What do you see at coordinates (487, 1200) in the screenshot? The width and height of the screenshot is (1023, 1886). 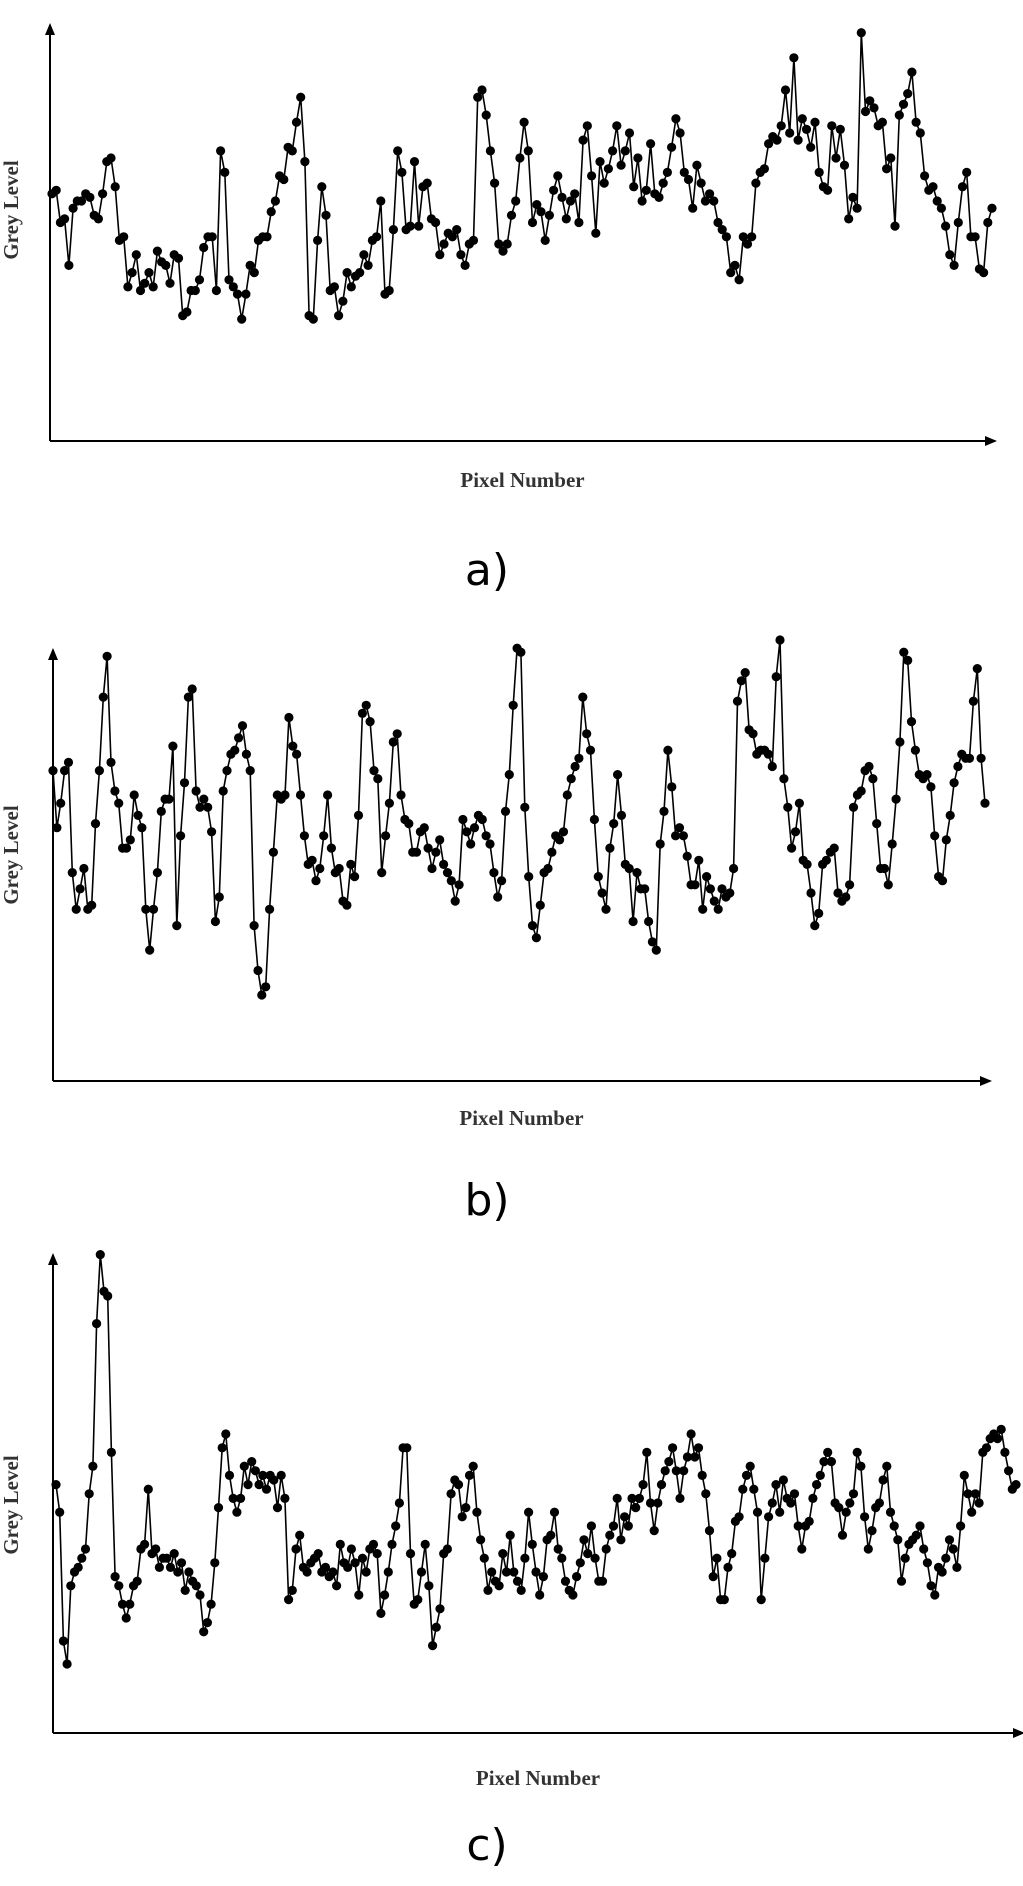 I see `caption-b: b)` at bounding box center [487, 1200].